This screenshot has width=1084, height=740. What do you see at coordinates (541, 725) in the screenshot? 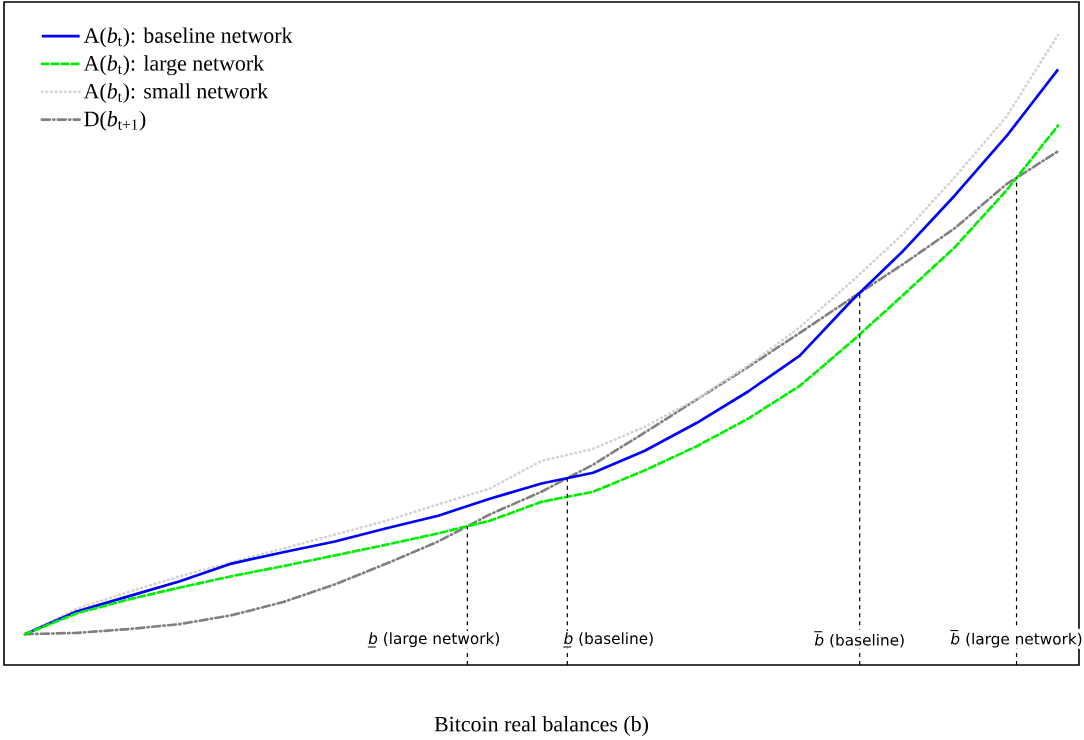
I see `x-axis-title: Bitcoin real balances (b)` at bounding box center [541, 725].